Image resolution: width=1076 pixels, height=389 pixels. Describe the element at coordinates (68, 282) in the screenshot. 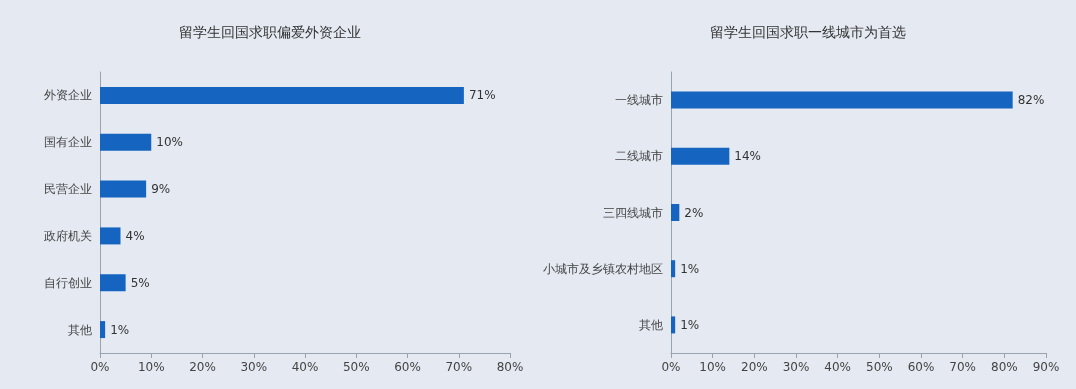

I see `y-tick-label: 自行创业` at that location.